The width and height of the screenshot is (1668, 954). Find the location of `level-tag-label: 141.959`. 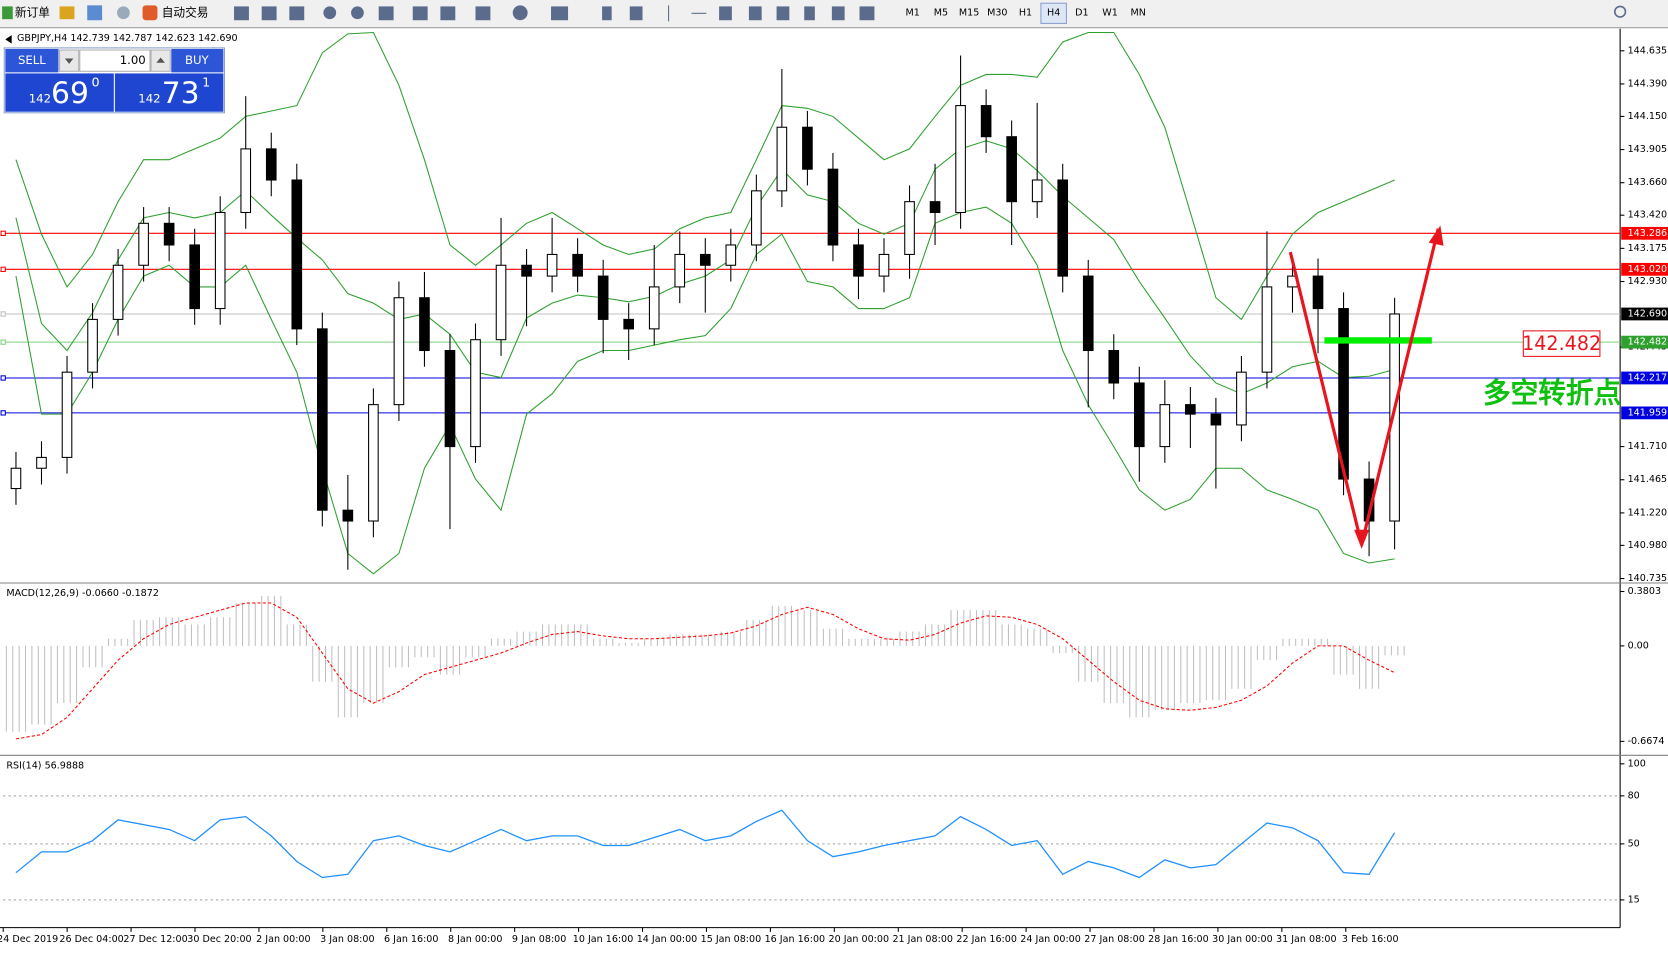

level-tag-label: 141.959 is located at coordinates (1648, 412).